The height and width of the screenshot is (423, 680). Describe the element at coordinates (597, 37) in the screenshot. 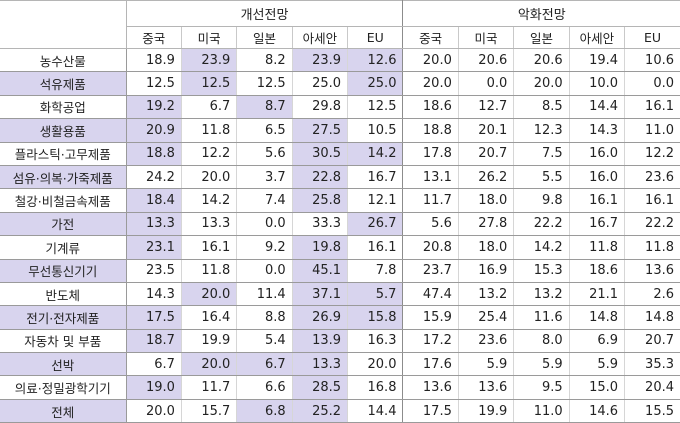

I see `col-header-asean-worsen: 아세안` at that location.